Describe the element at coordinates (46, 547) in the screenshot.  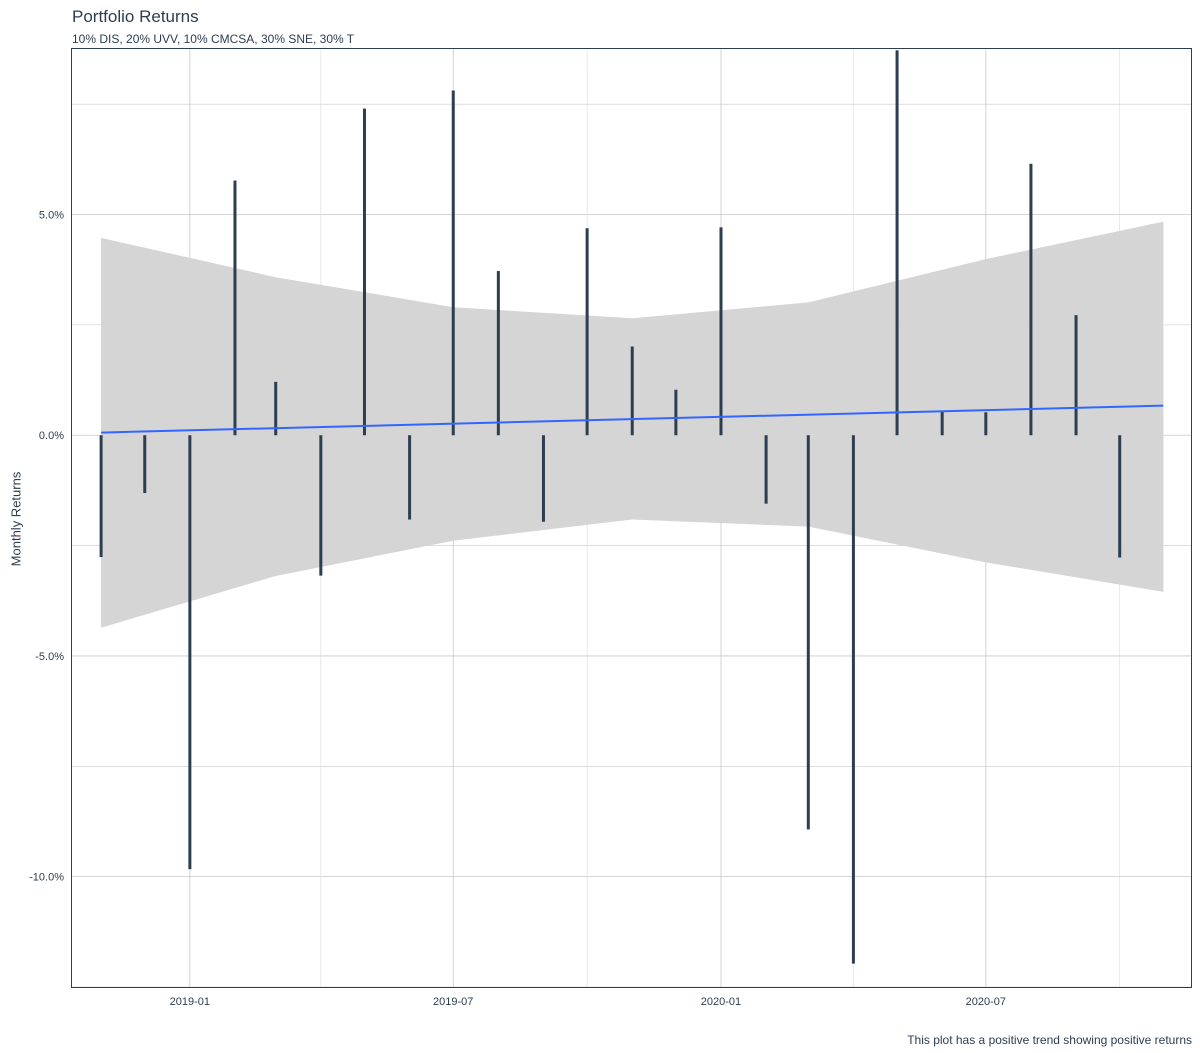
I see `y-tick-labels: -10.0% -5.0% 0.0% 5.0%` at that location.